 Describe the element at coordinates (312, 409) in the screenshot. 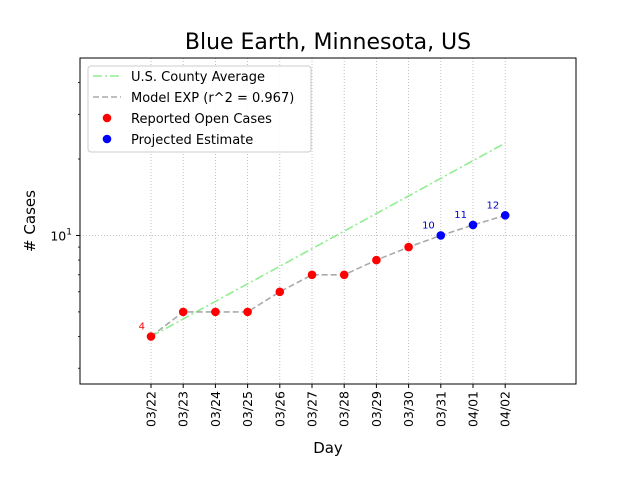

I see `x-tick-label: 03/27` at that location.